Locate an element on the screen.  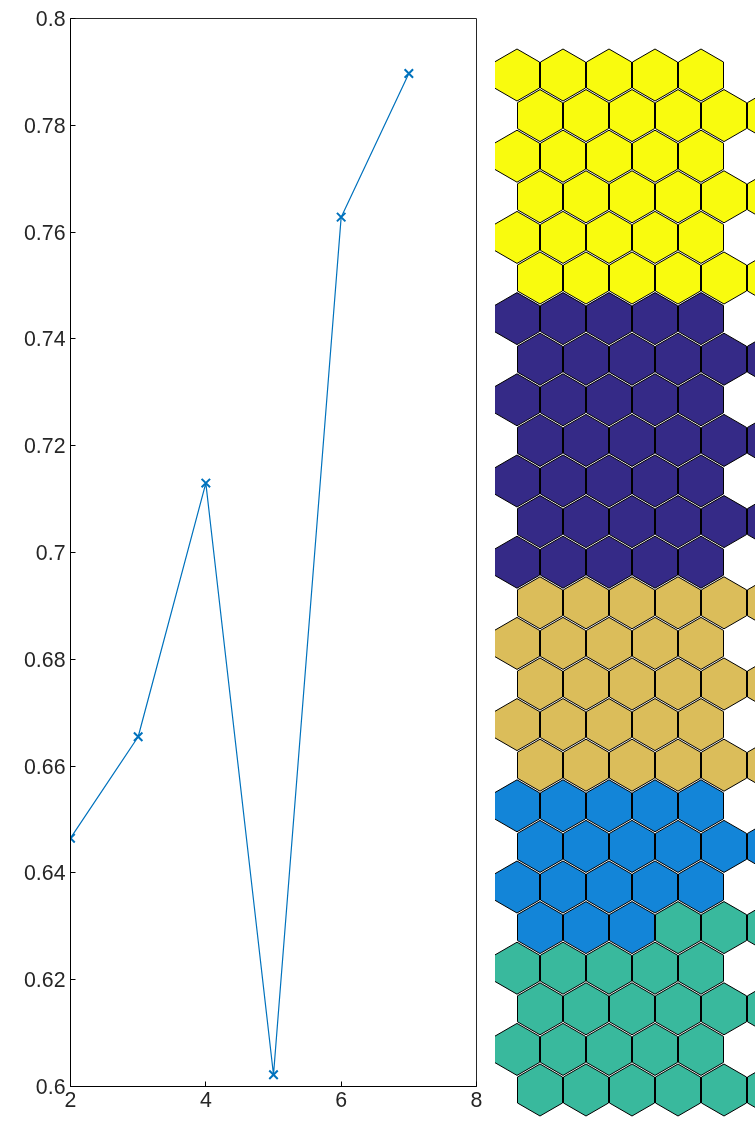
y-tick-label: 0.72 is located at coordinates (44, 446).